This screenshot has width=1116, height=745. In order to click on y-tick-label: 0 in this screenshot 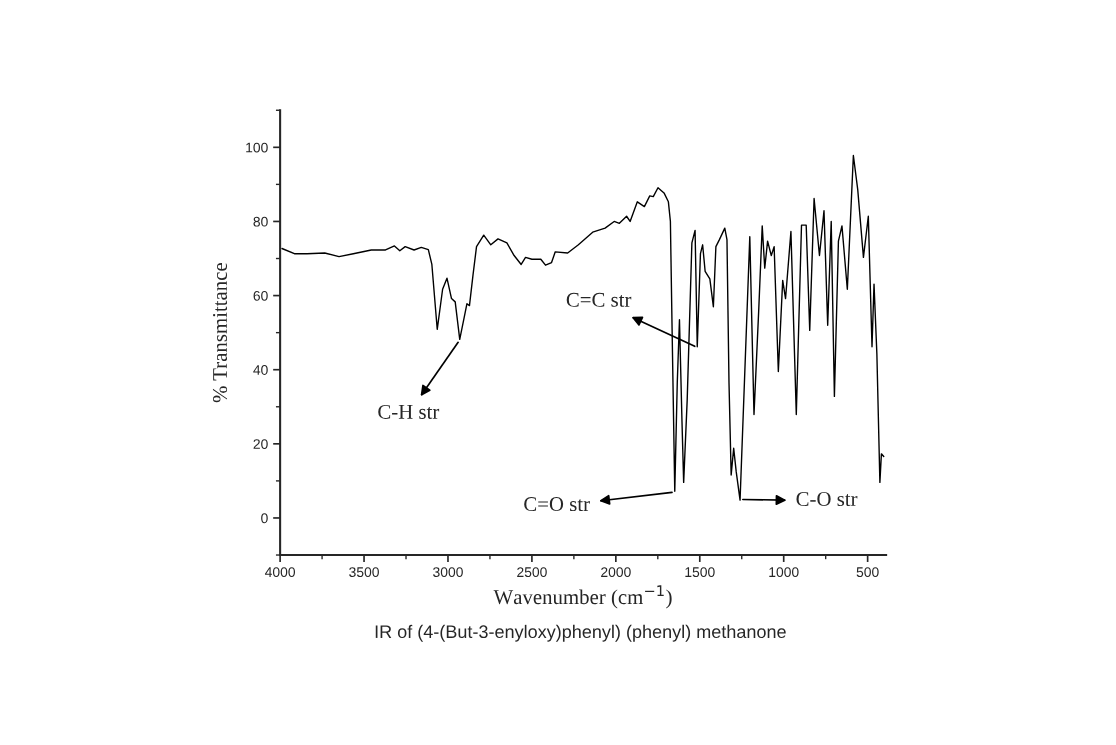, I will do `click(264, 518)`.